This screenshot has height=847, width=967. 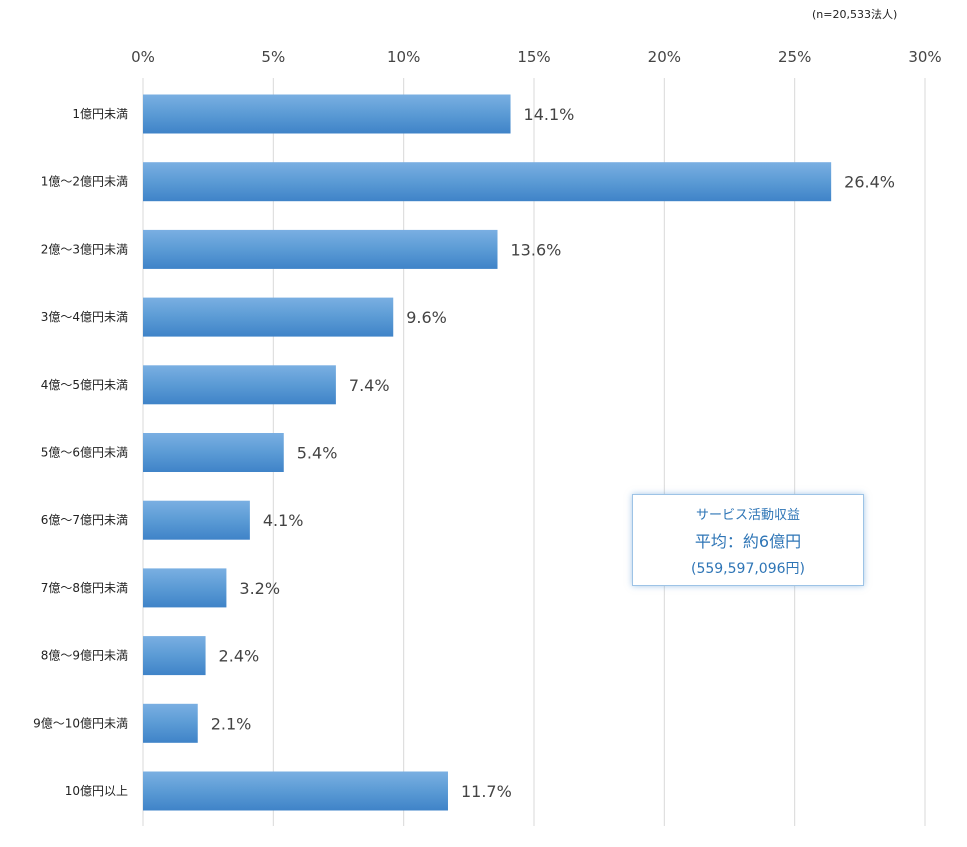 What do you see at coordinates (536, 249) in the screenshot?
I see `value-label: 13.6%` at bounding box center [536, 249].